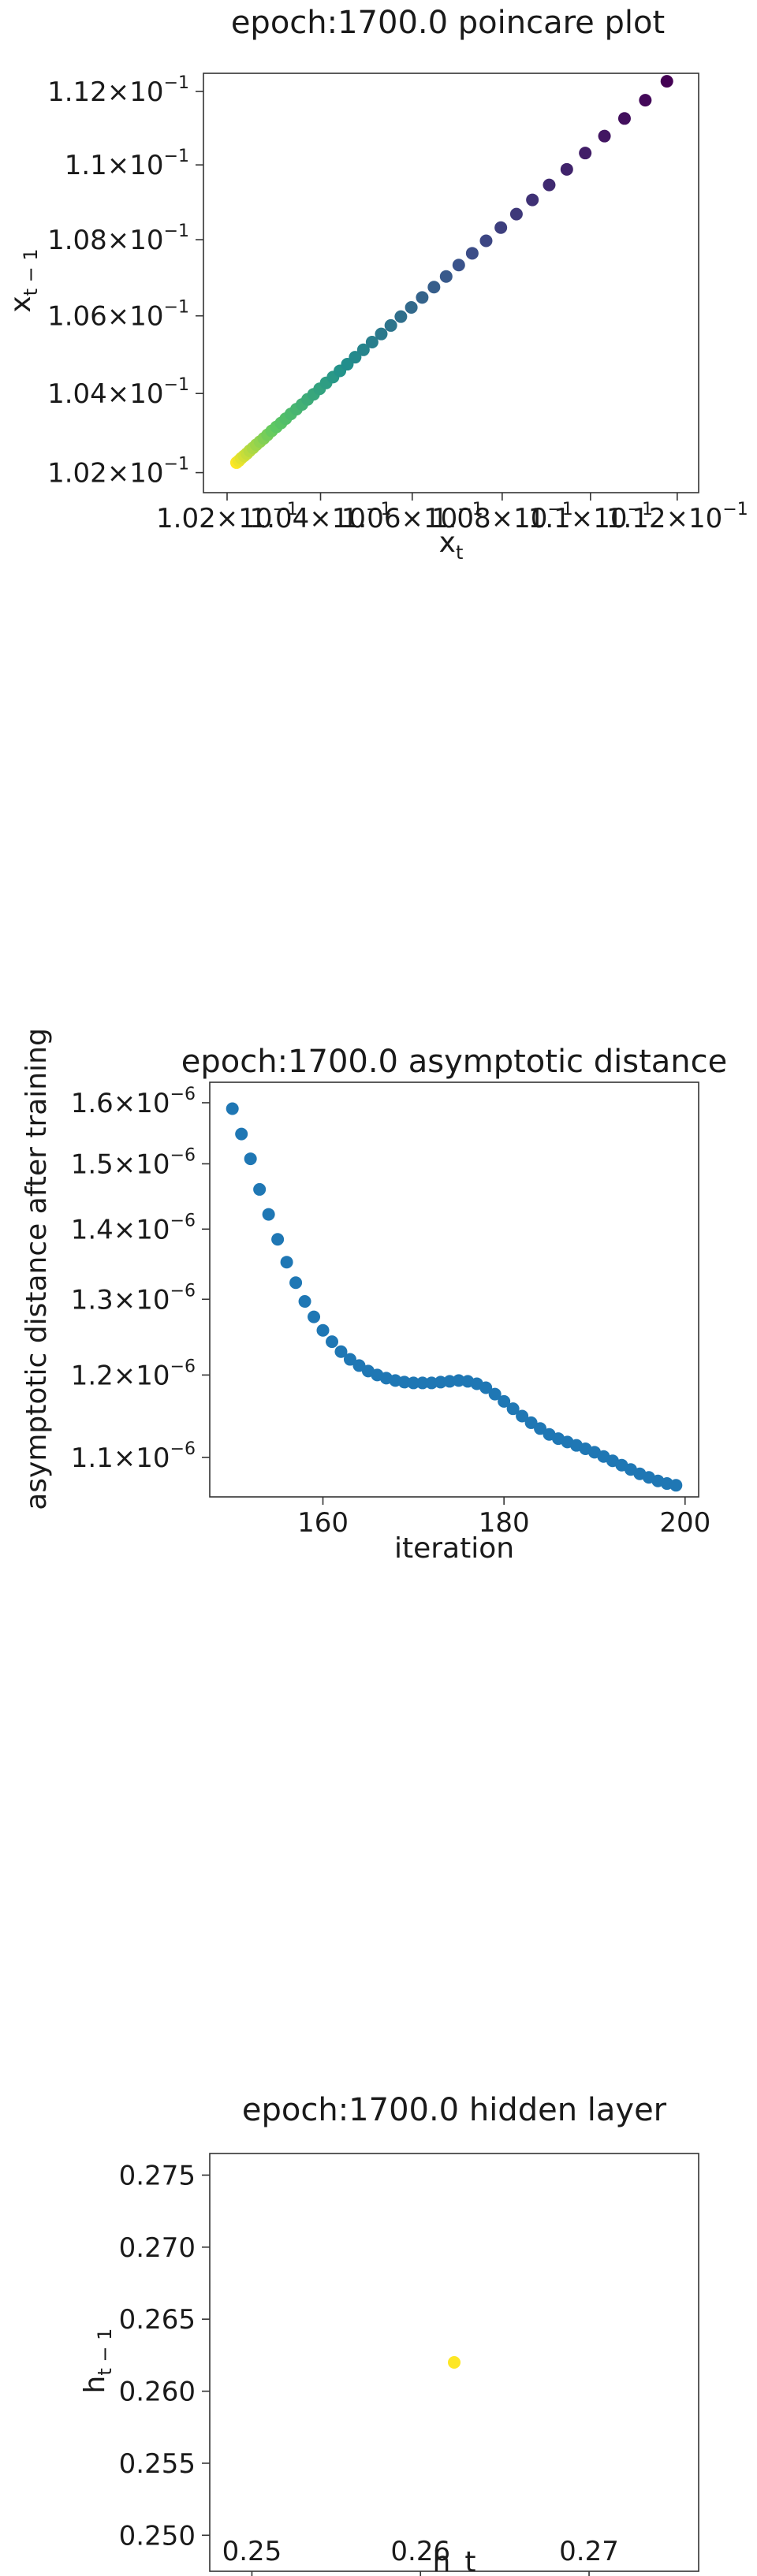  What do you see at coordinates (454, 2561) in the screenshot?
I see `hidden-layer-xlabel: h_t` at bounding box center [454, 2561].